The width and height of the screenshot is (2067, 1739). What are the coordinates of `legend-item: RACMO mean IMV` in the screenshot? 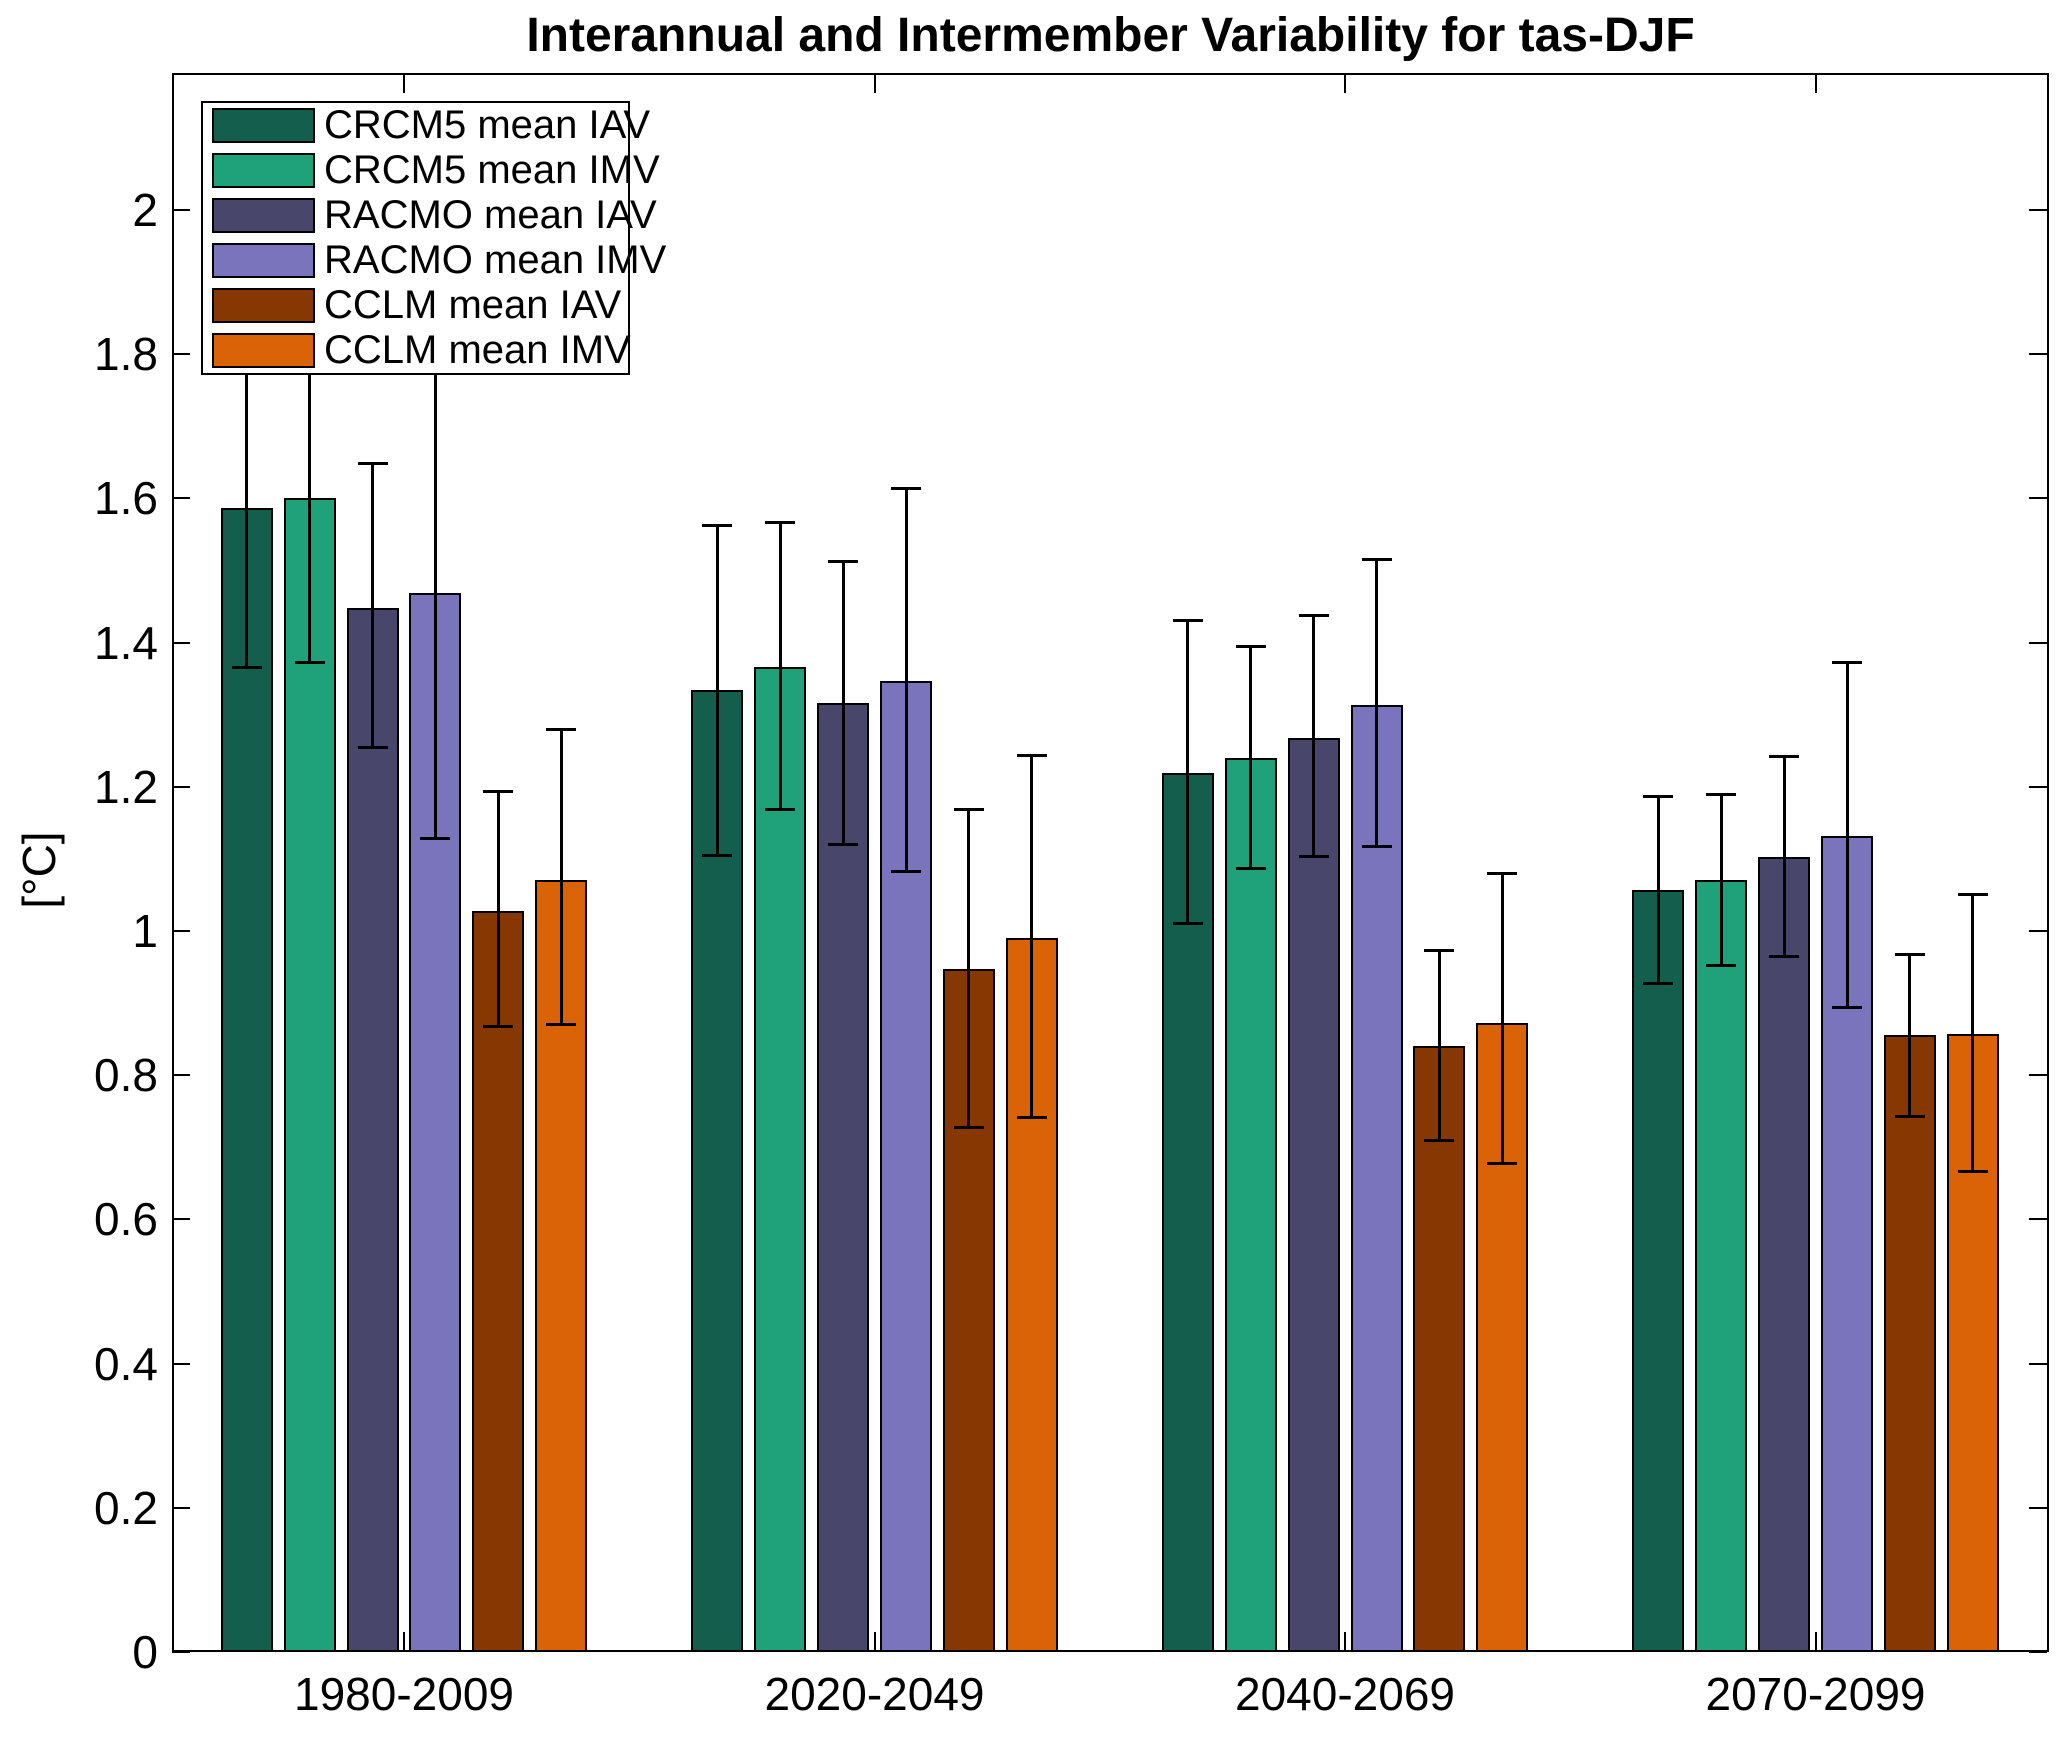 It's located at (439, 260).